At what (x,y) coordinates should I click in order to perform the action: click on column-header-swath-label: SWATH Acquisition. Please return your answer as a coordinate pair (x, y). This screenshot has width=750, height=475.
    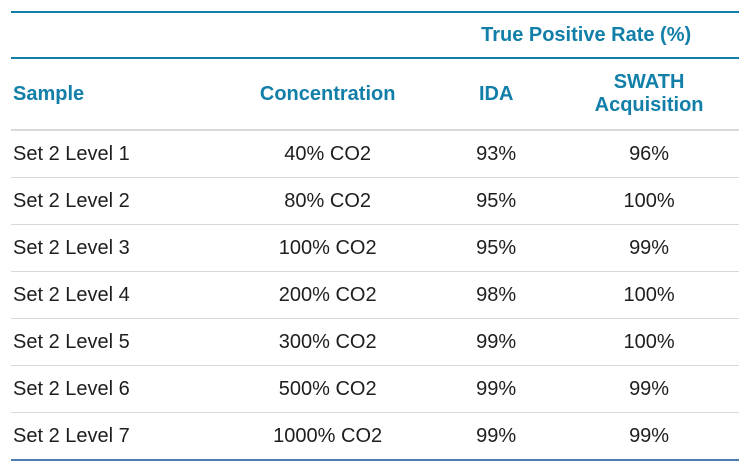
    Looking at the image, I should click on (649, 93).